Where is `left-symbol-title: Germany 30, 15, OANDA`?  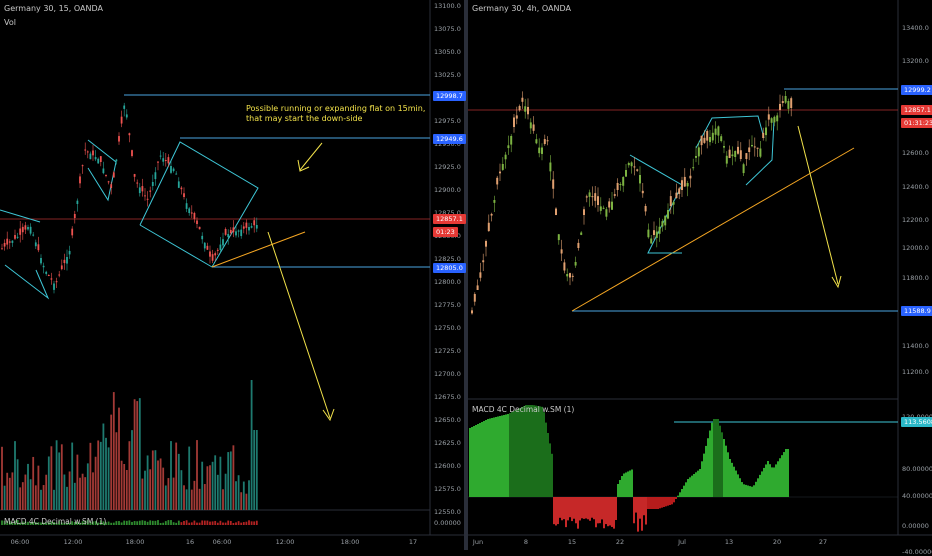
left-symbol-title: Germany 30, 15, OANDA is located at coordinates (53, 8).